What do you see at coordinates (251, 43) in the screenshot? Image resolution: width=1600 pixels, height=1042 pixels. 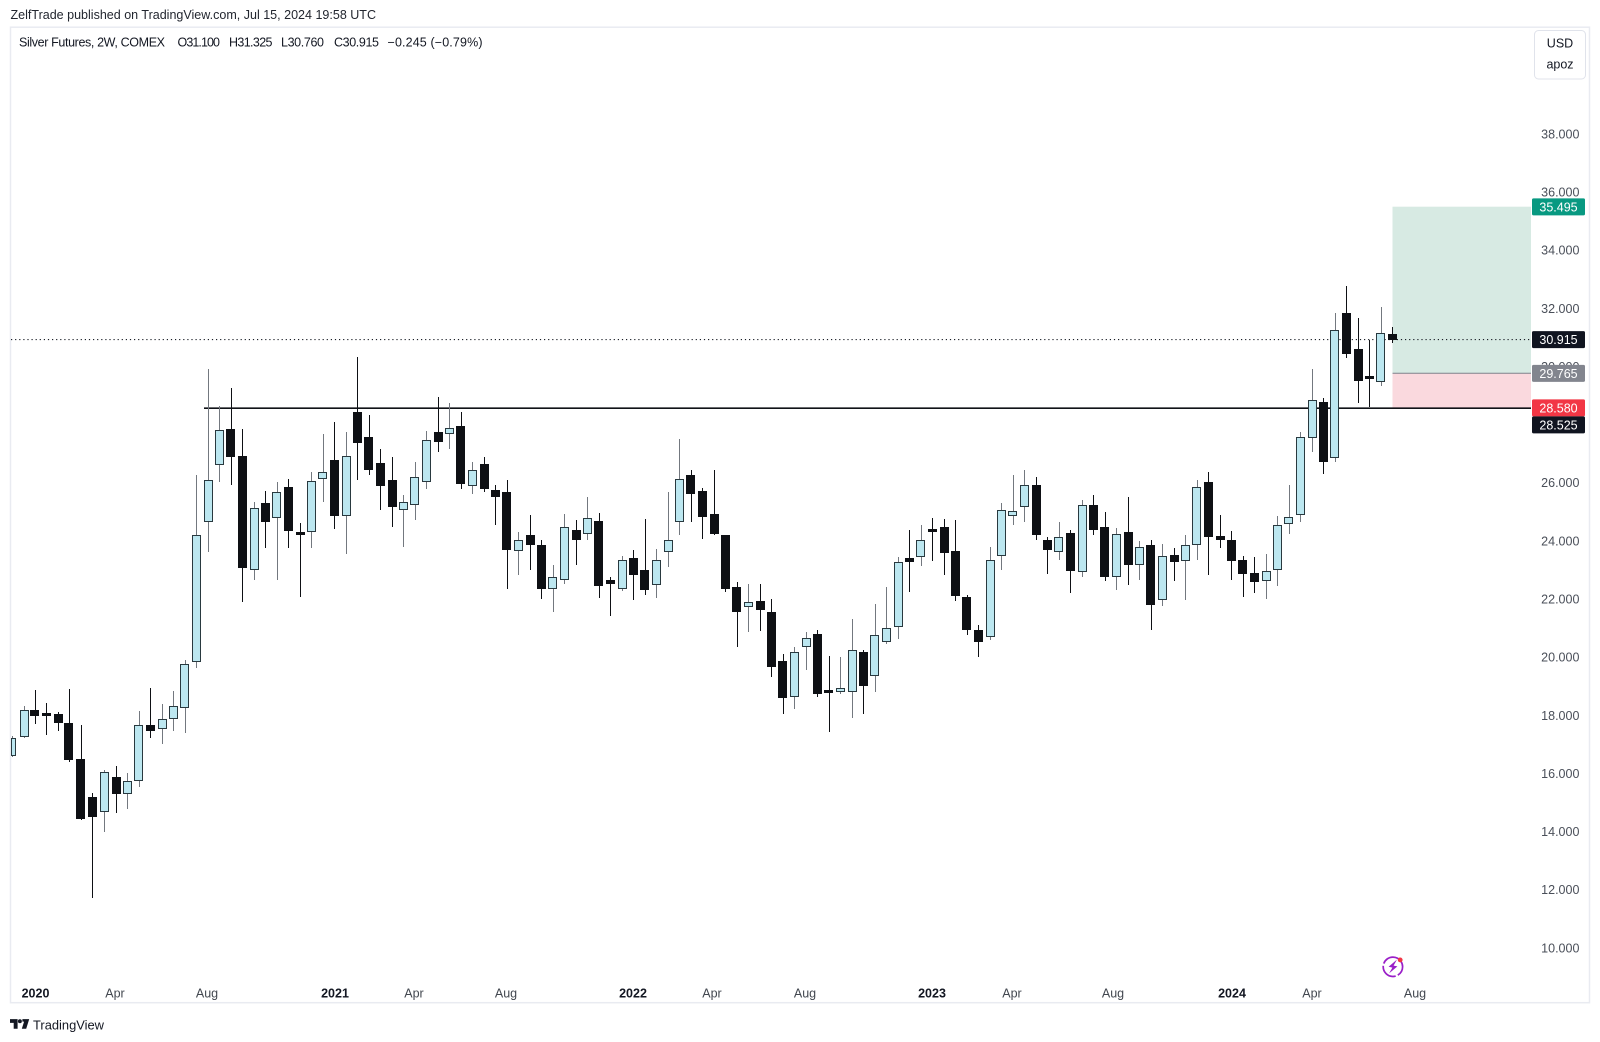 I see `svg-text: H31.325` at bounding box center [251, 43].